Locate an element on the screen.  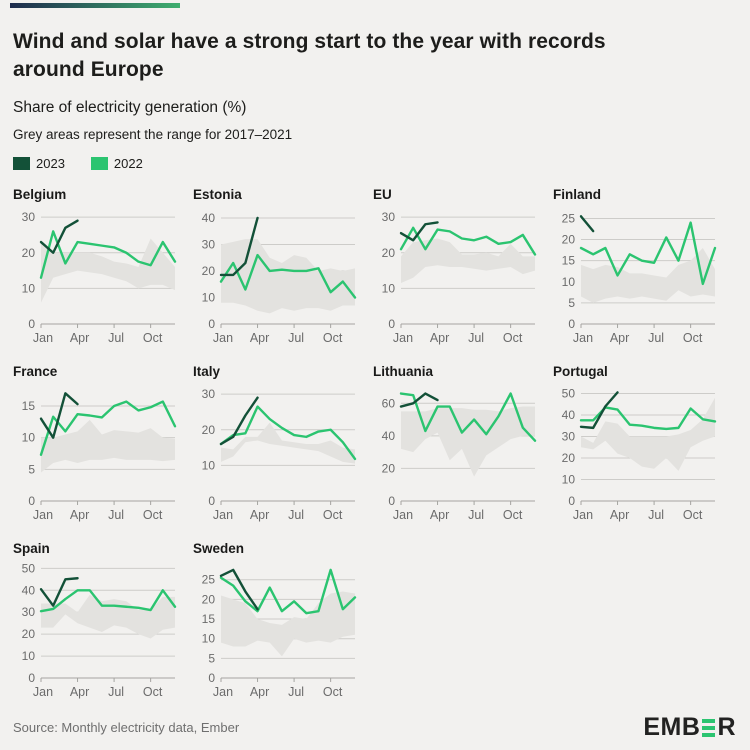
chart-spain: Spain 0 10 20 30 40 50 Jan Apr Jul Oct is located at coordinates (103, 624).